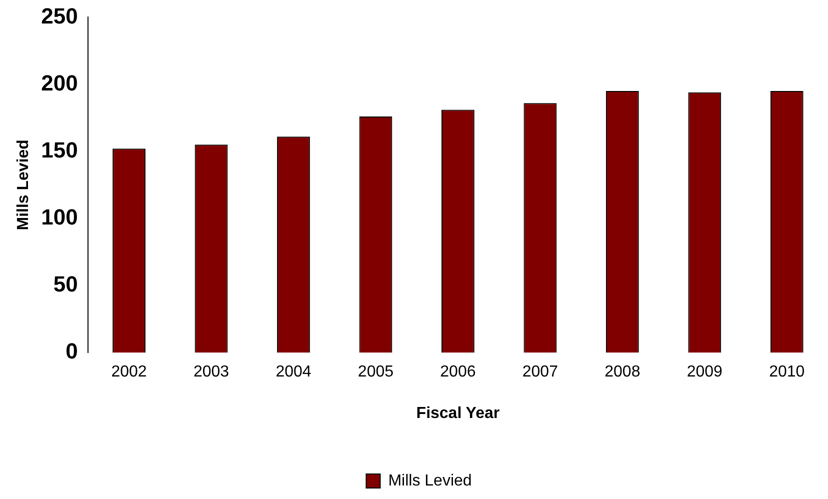 The image size is (828, 499). What do you see at coordinates (458, 372) in the screenshot?
I see `x-tick-label: 2006` at bounding box center [458, 372].